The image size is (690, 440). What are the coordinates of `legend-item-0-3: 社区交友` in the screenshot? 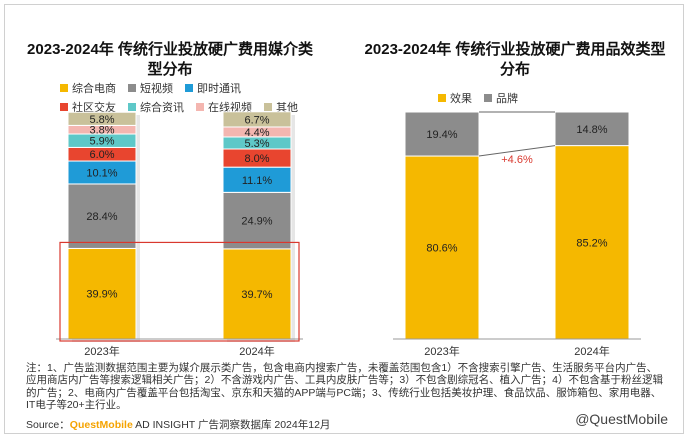 It's located at (88, 107).